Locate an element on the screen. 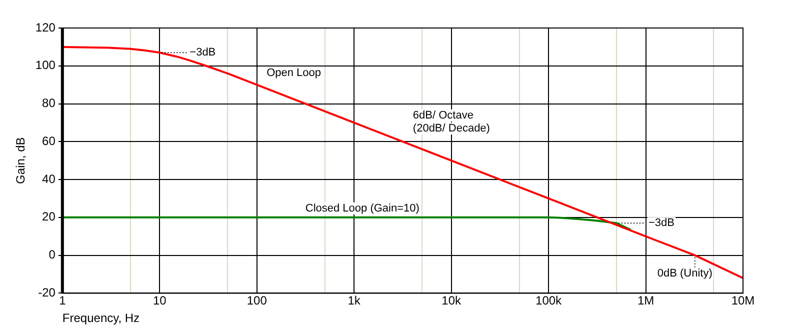 This screenshot has width=800, height=330. x-tick-label: 10k is located at coordinates (452, 301).